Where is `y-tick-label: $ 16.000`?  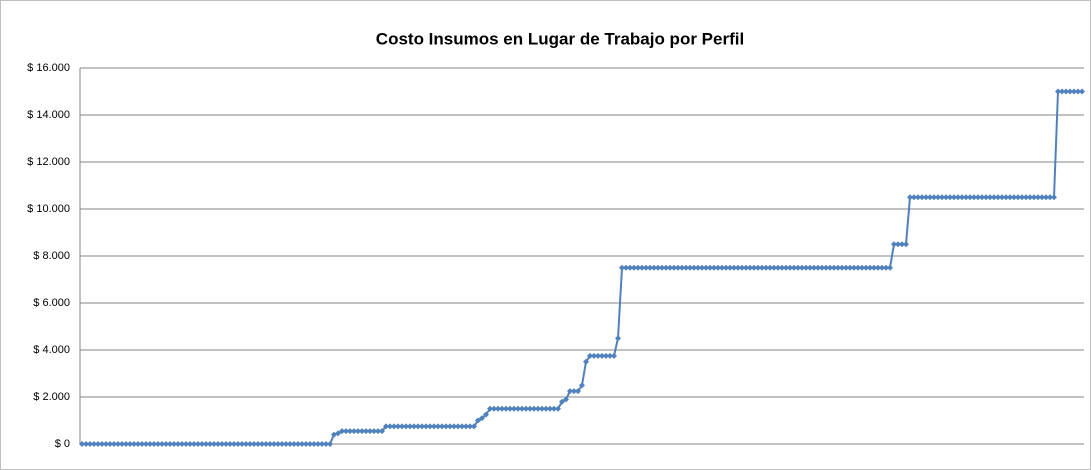 y-tick-label: $ 16.000 is located at coordinates (48, 68).